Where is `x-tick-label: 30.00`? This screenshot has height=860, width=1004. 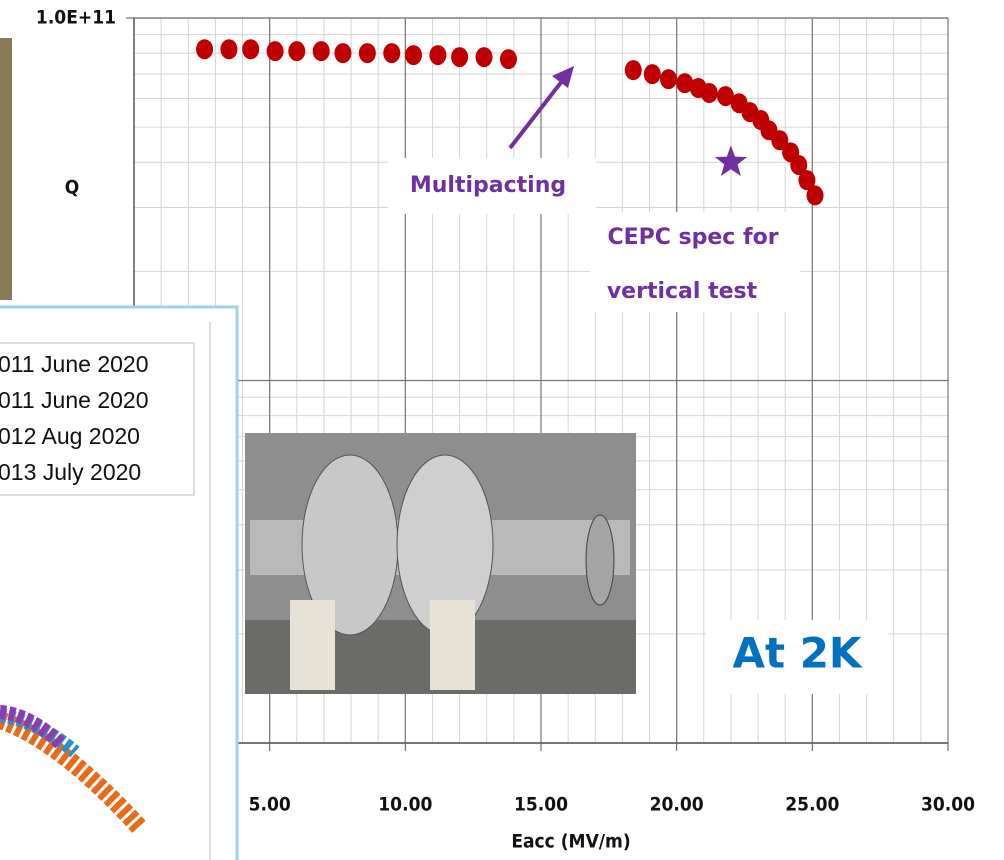
x-tick-label: 30.00 is located at coordinates (948, 805).